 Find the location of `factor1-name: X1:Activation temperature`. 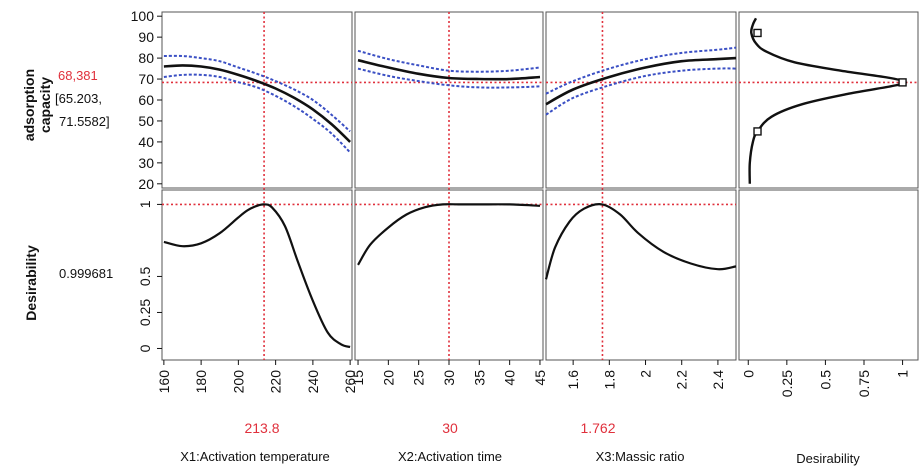

factor1-name: X1:Activation temperature is located at coordinates (255, 456).